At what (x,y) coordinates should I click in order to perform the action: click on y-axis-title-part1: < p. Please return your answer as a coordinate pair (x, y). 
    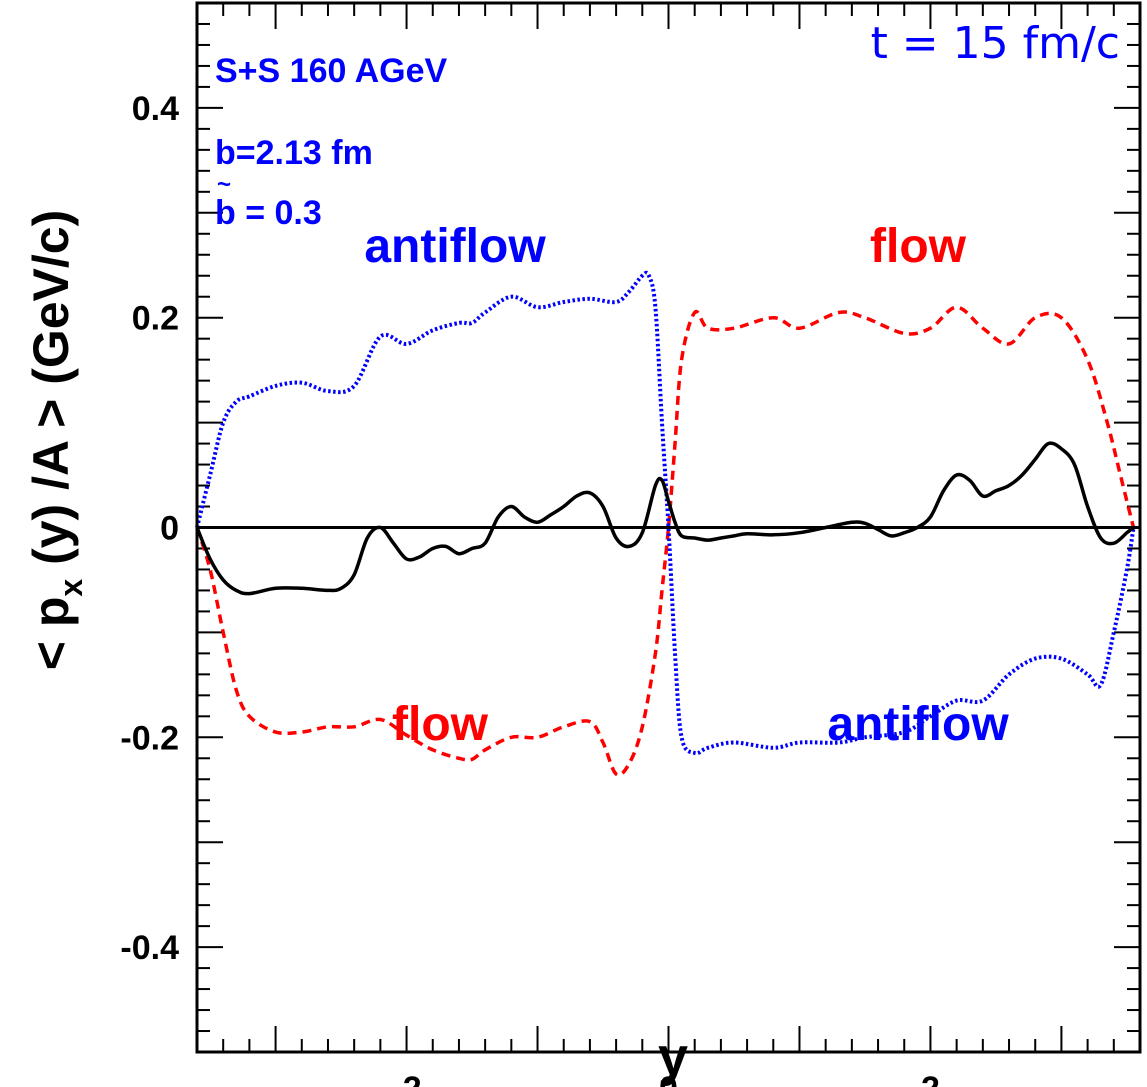
    Looking at the image, I should click on (51, 634).